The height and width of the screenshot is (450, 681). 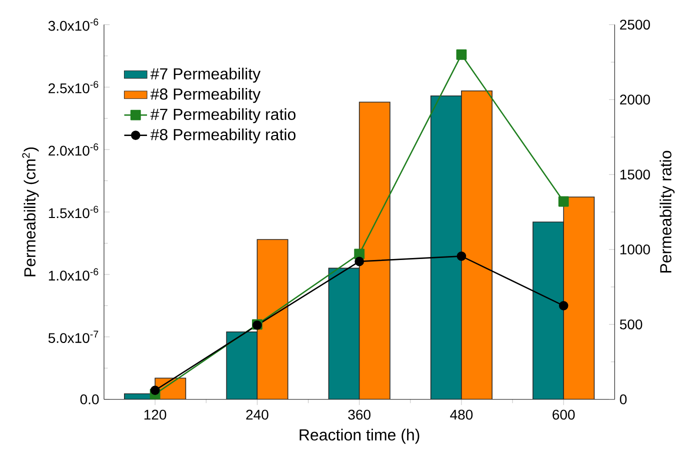 What do you see at coordinates (623, 399) in the screenshot?
I see `y2-tick-label: 0` at bounding box center [623, 399].